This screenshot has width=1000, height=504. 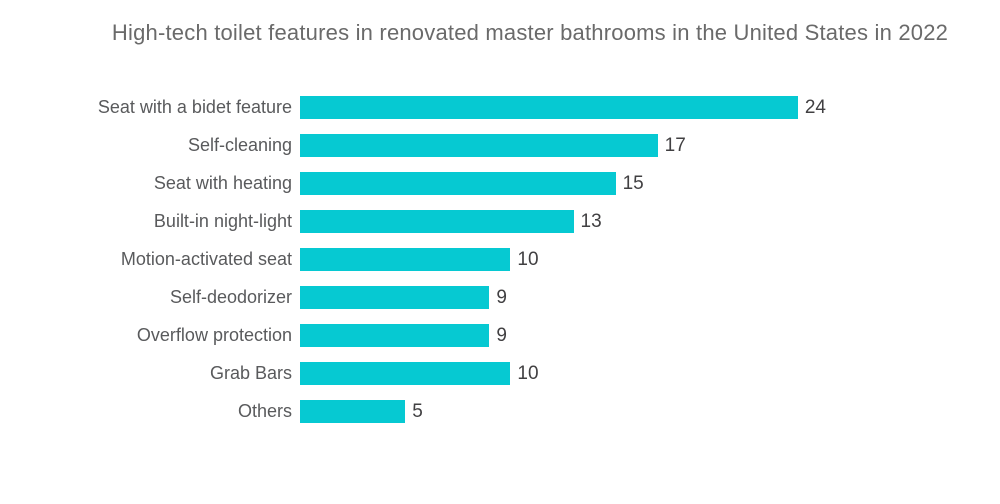 I want to click on bar-track: 24, so click(x=563, y=107).